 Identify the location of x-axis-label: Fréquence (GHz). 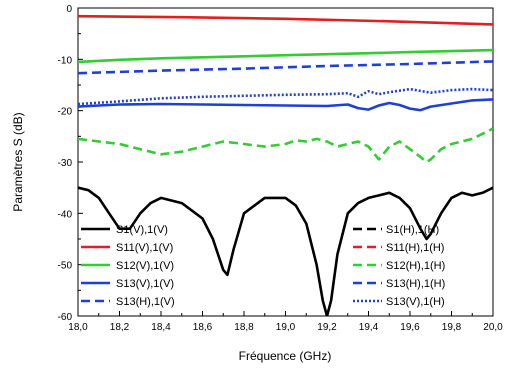
(285, 356).